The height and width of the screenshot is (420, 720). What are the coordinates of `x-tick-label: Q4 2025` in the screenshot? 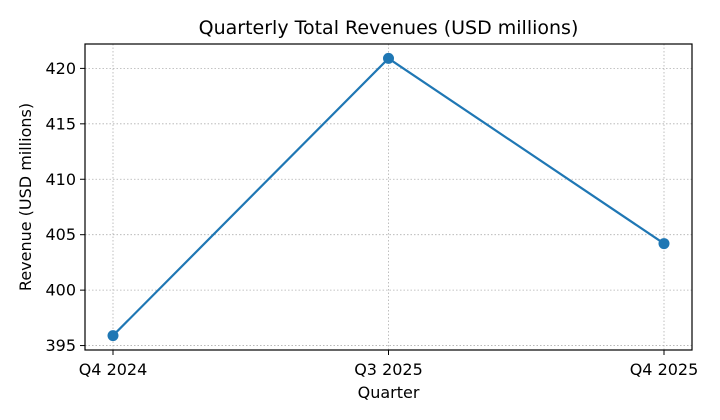 It's located at (664, 369).